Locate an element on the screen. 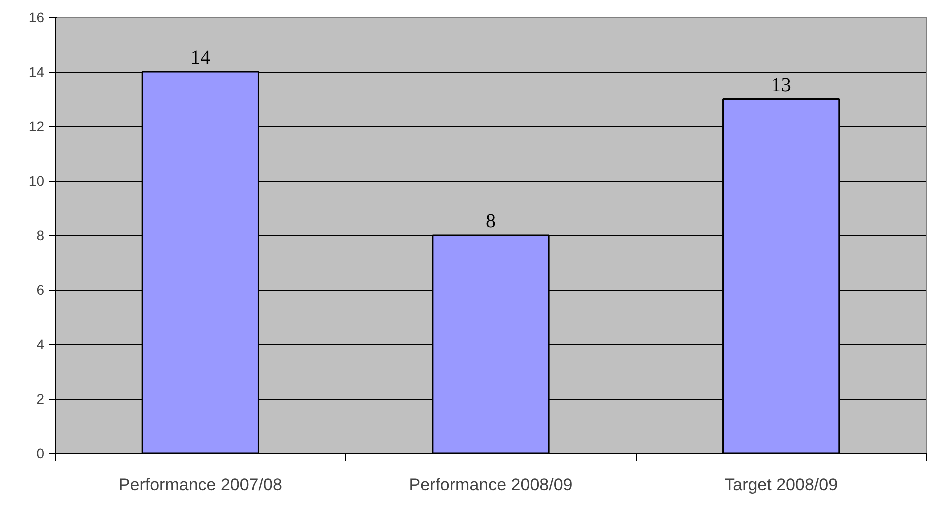 Image resolution: width=928 pixels, height=505 pixels. x-tick-label: Performance 2007/08 is located at coordinates (200, 485).